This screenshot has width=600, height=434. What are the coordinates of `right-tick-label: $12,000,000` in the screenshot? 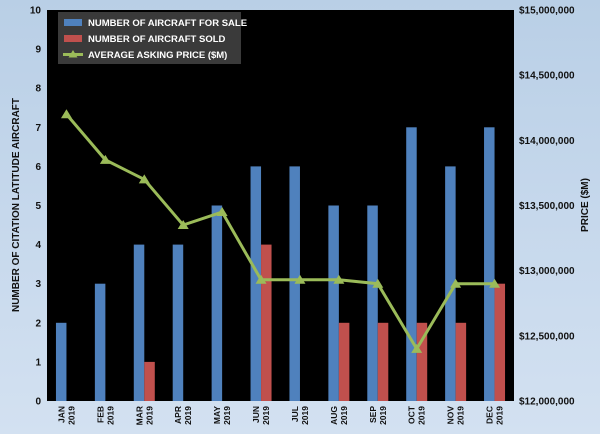 It's located at (547, 402).